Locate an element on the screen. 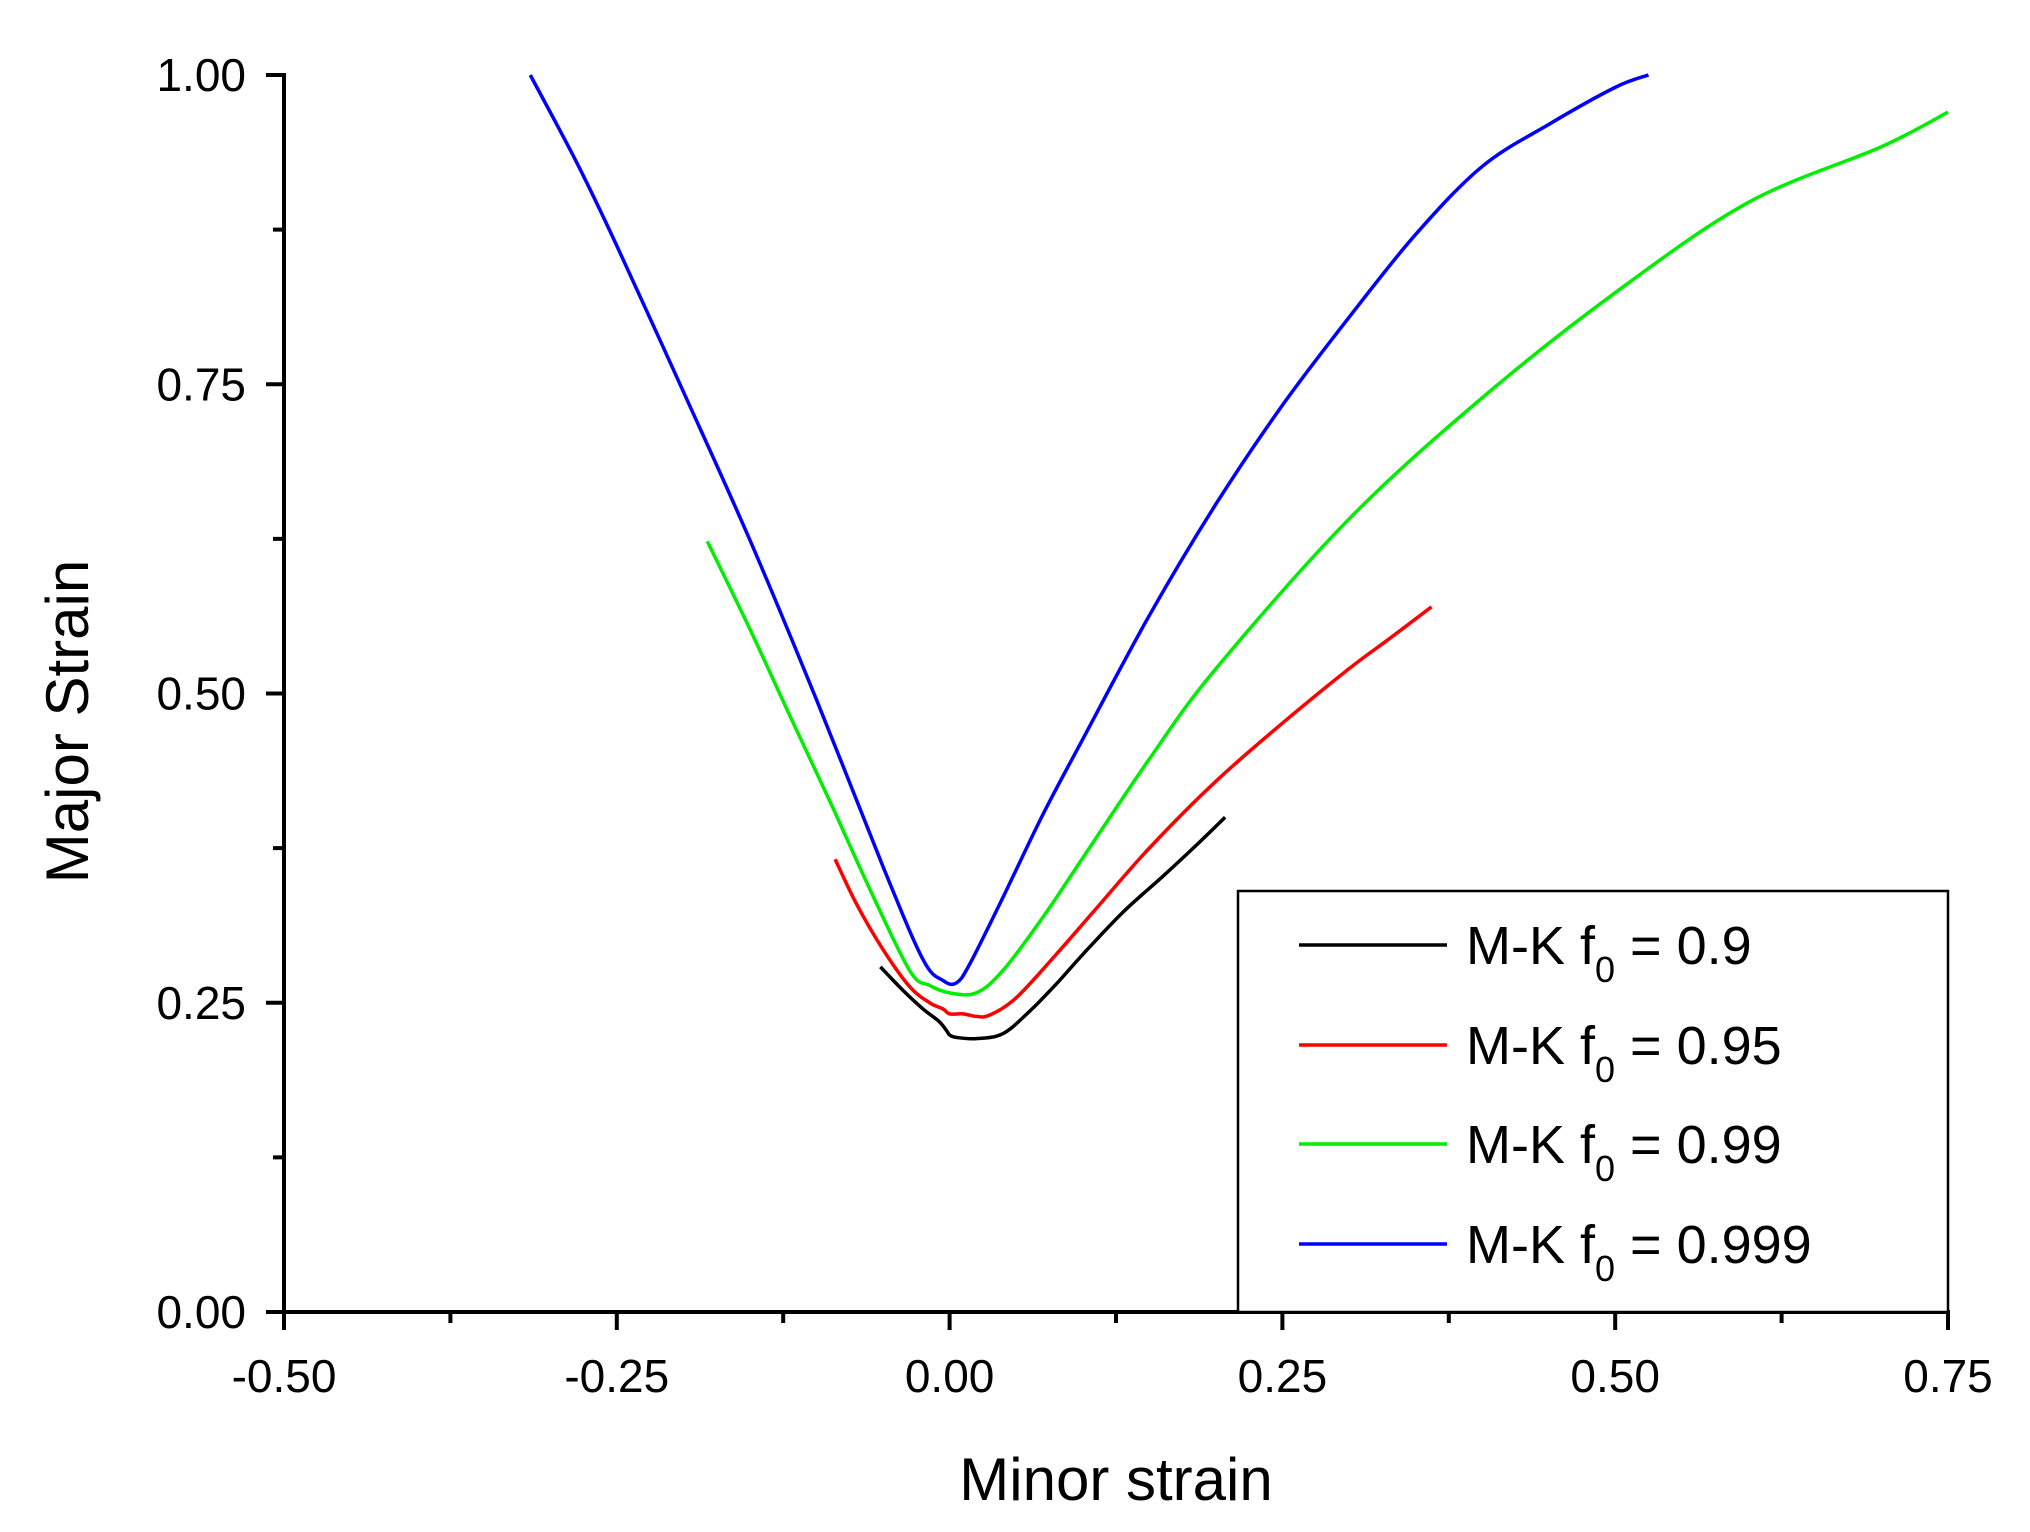  x-tick-label: -0.50 is located at coordinates (284, 1376).